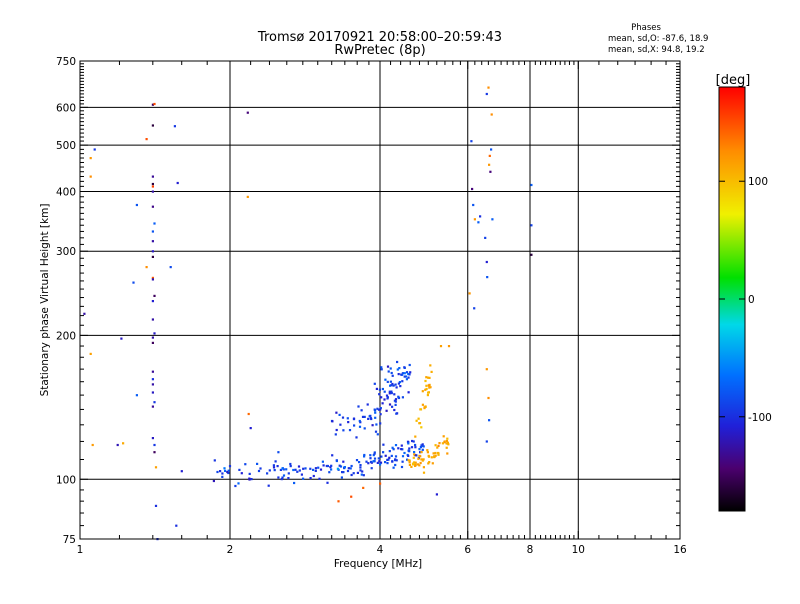  What do you see at coordinates (66, 146) in the screenshot?
I see `y-tick-label: 500` at bounding box center [66, 146].